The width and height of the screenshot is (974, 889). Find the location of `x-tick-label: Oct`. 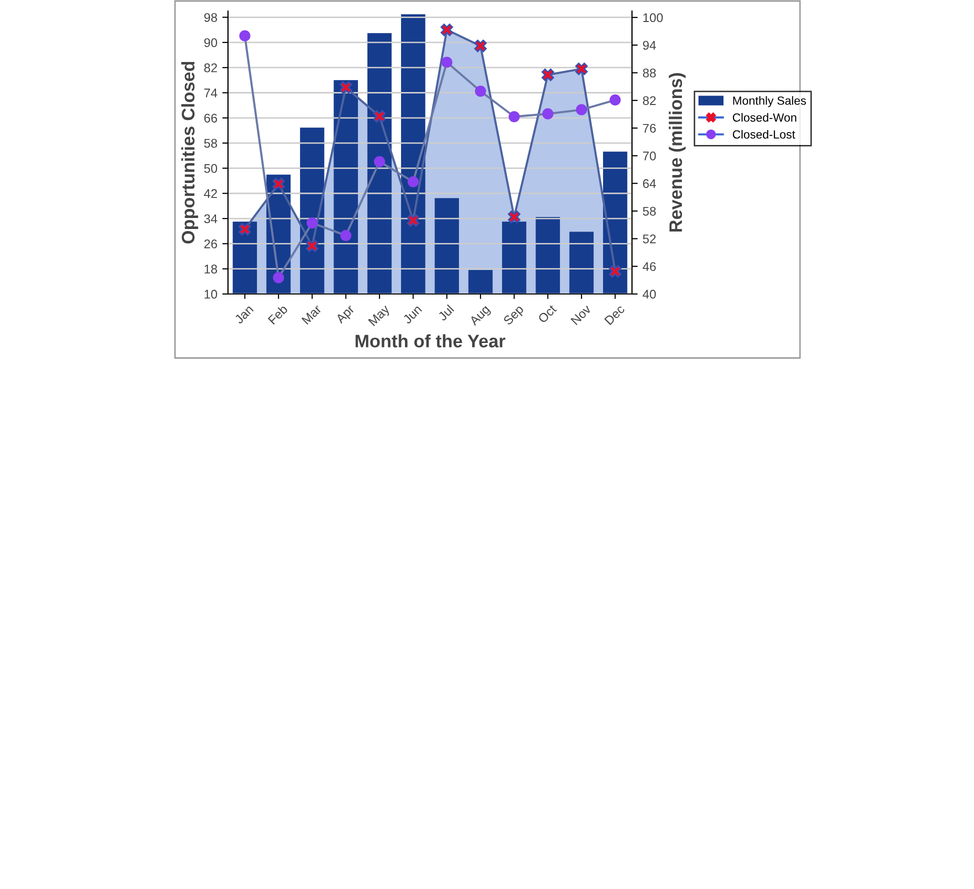

x-tick-label: Oct is located at coordinates (547, 314).